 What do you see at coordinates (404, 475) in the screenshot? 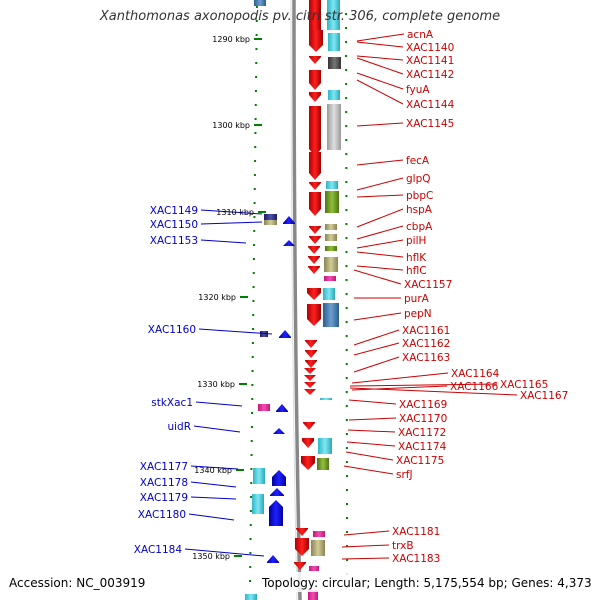
I see `gene-label: srfJ` at bounding box center [404, 475].